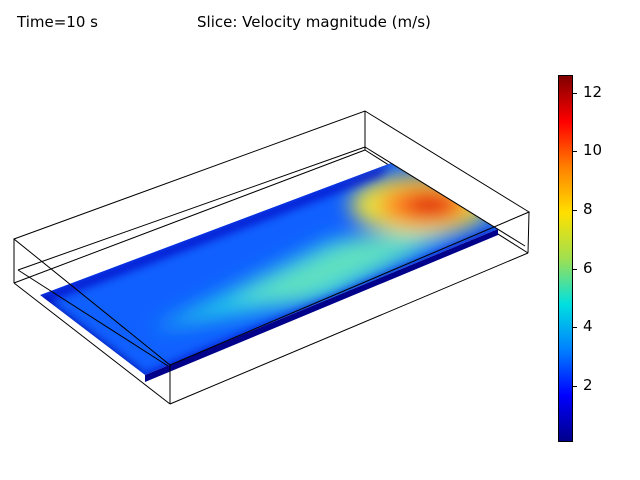 This screenshot has width=640, height=480. Describe the element at coordinates (593, 92) in the screenshot. I see `colorbar-tick-label: 12` at that location.